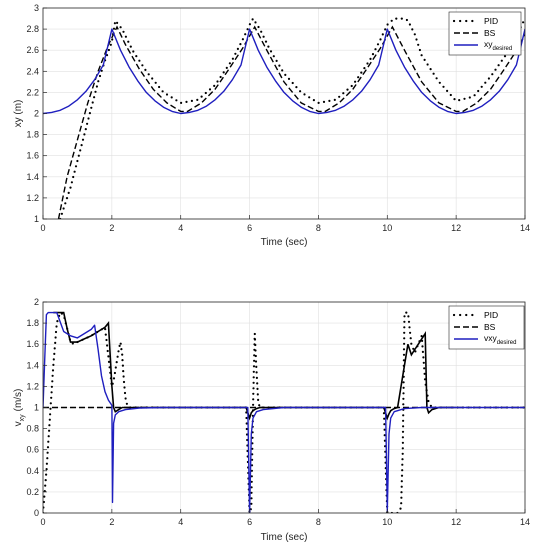 Image resolution: width=545 pixels, height=550 pixels. What do you see at coordinates (32, 50) in the screenshot?
I see `top-y-tick-label: 2.6` at bounding box center [32, 50].